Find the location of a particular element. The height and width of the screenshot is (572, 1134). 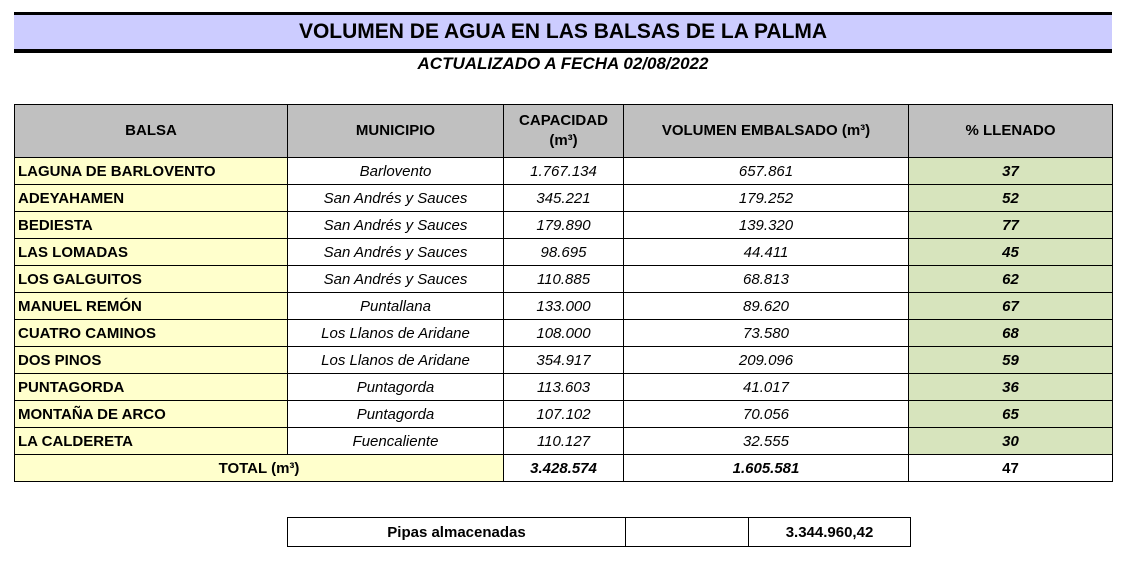

cell: 45 is located at coordinates (1010, 252).